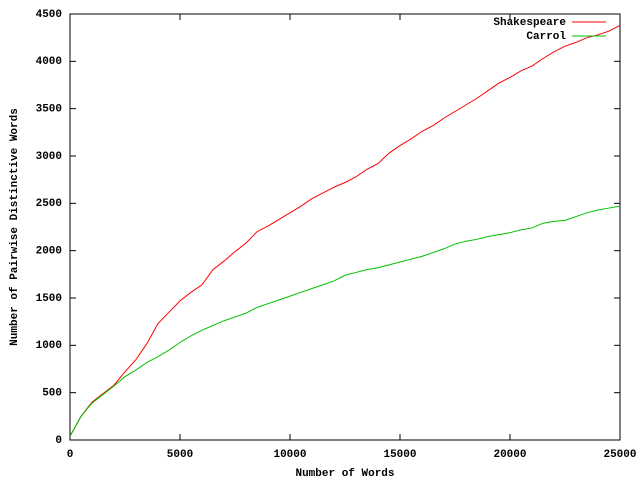 The image size is (640, 480). Describe the element at coordinates (344, 474) in the screenshot. I see `x-axis-label: Number of Words` at that location.